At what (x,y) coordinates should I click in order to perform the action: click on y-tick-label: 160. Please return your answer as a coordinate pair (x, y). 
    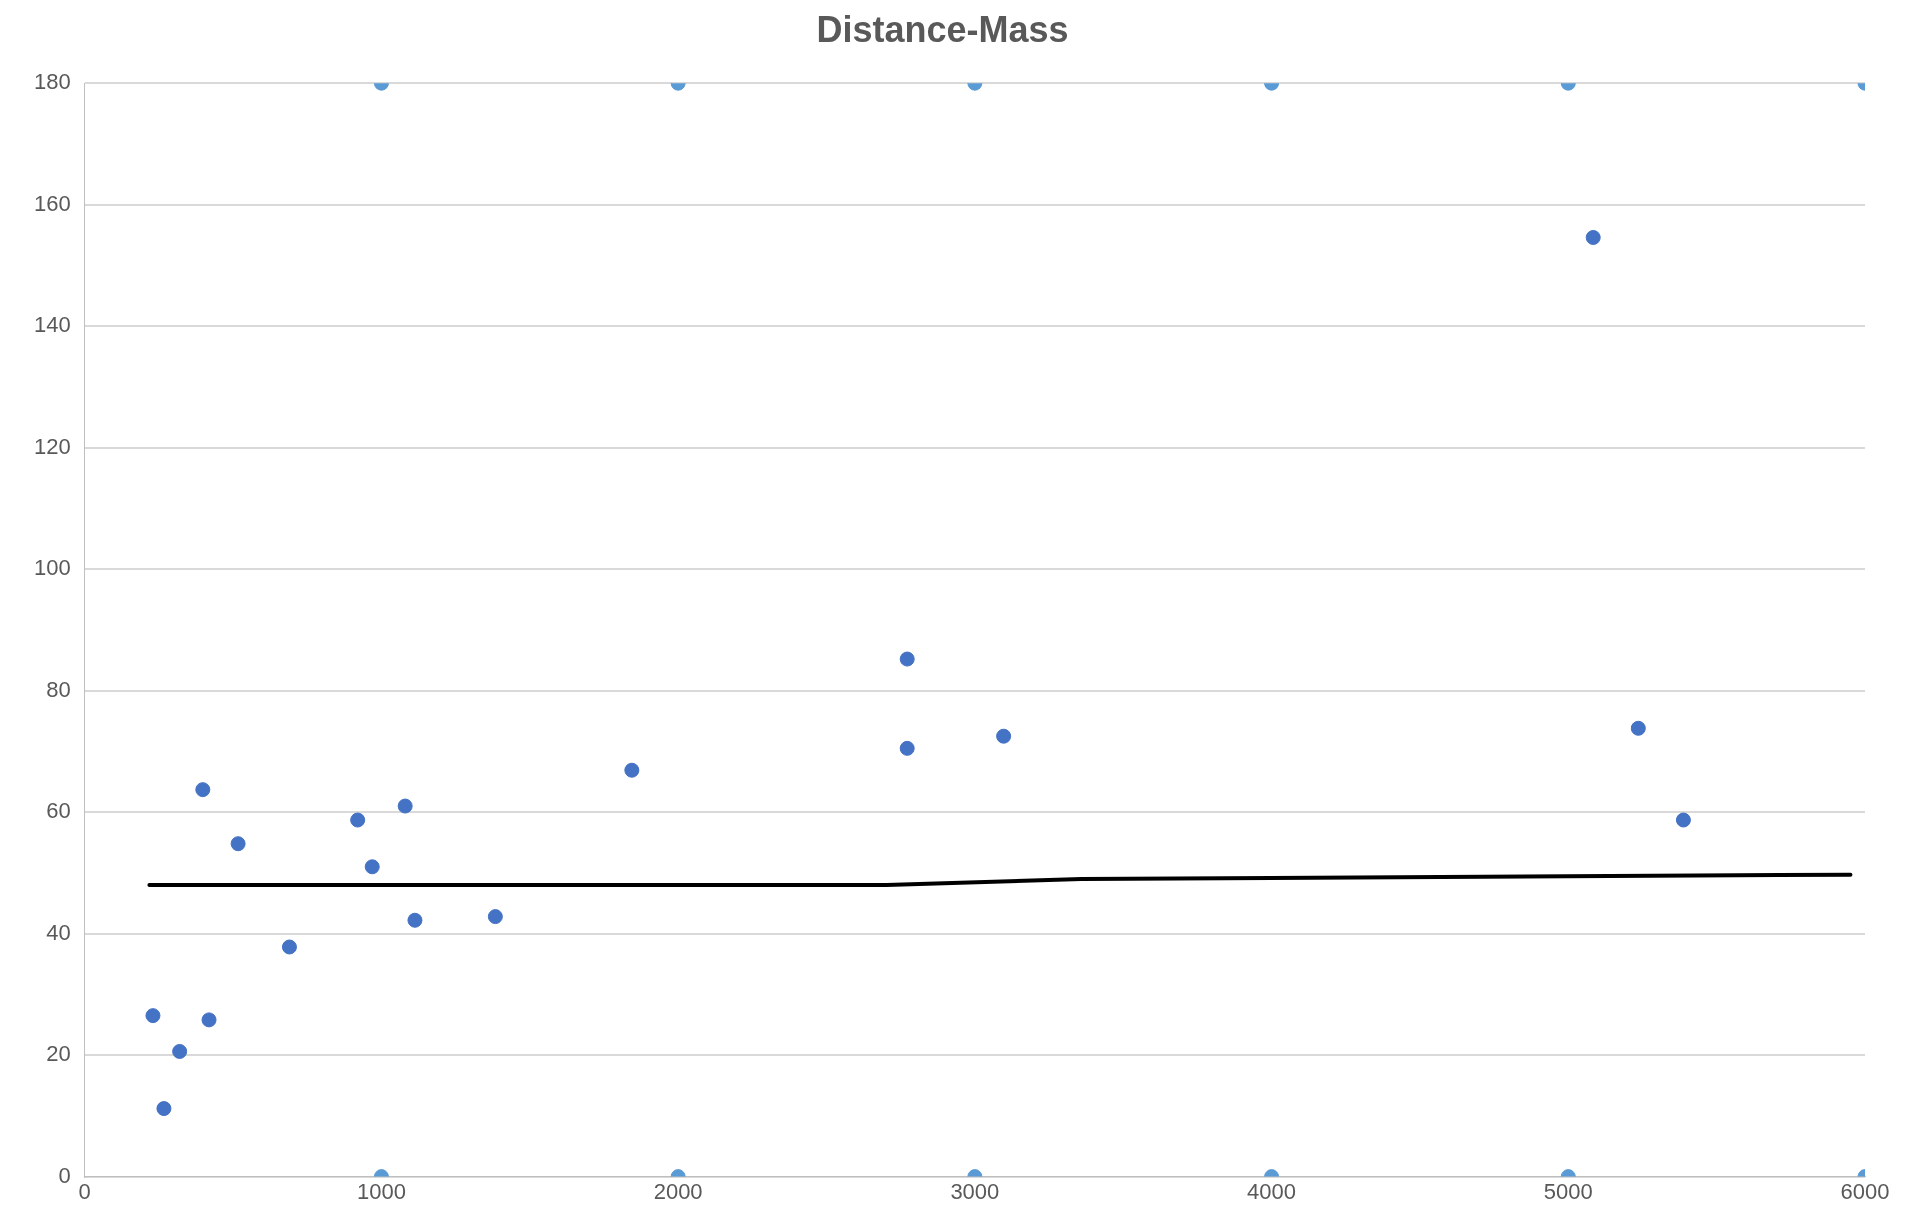
    Looking at the image, I should click on (52, 203).